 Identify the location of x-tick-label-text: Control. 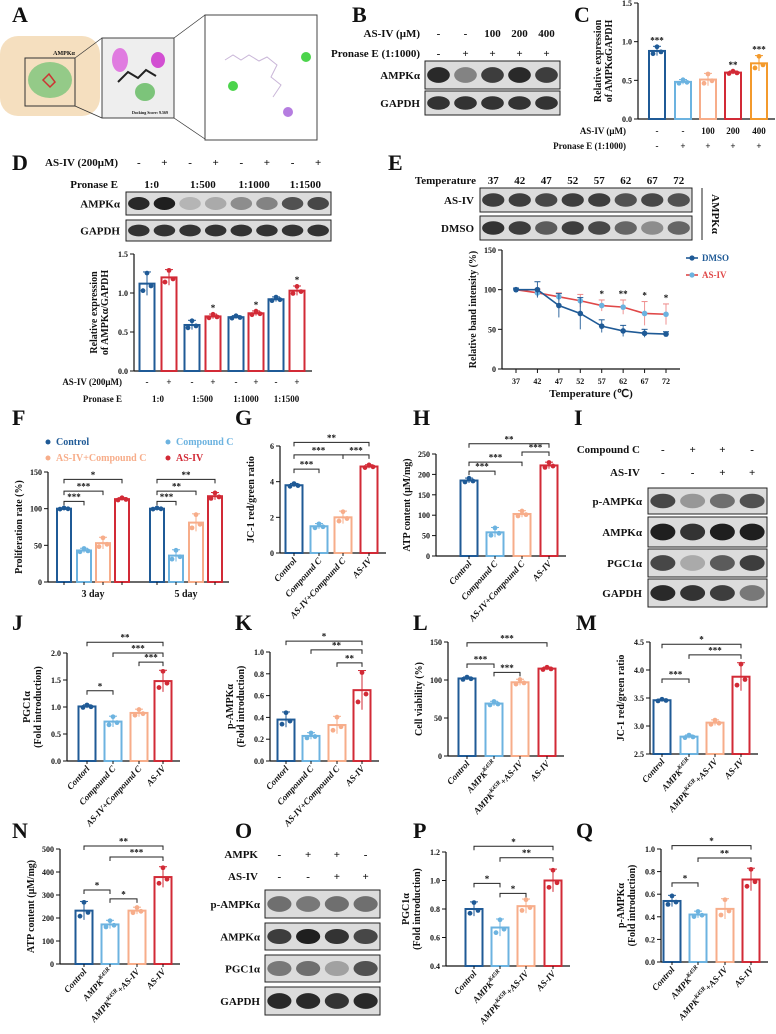
(458, 772).